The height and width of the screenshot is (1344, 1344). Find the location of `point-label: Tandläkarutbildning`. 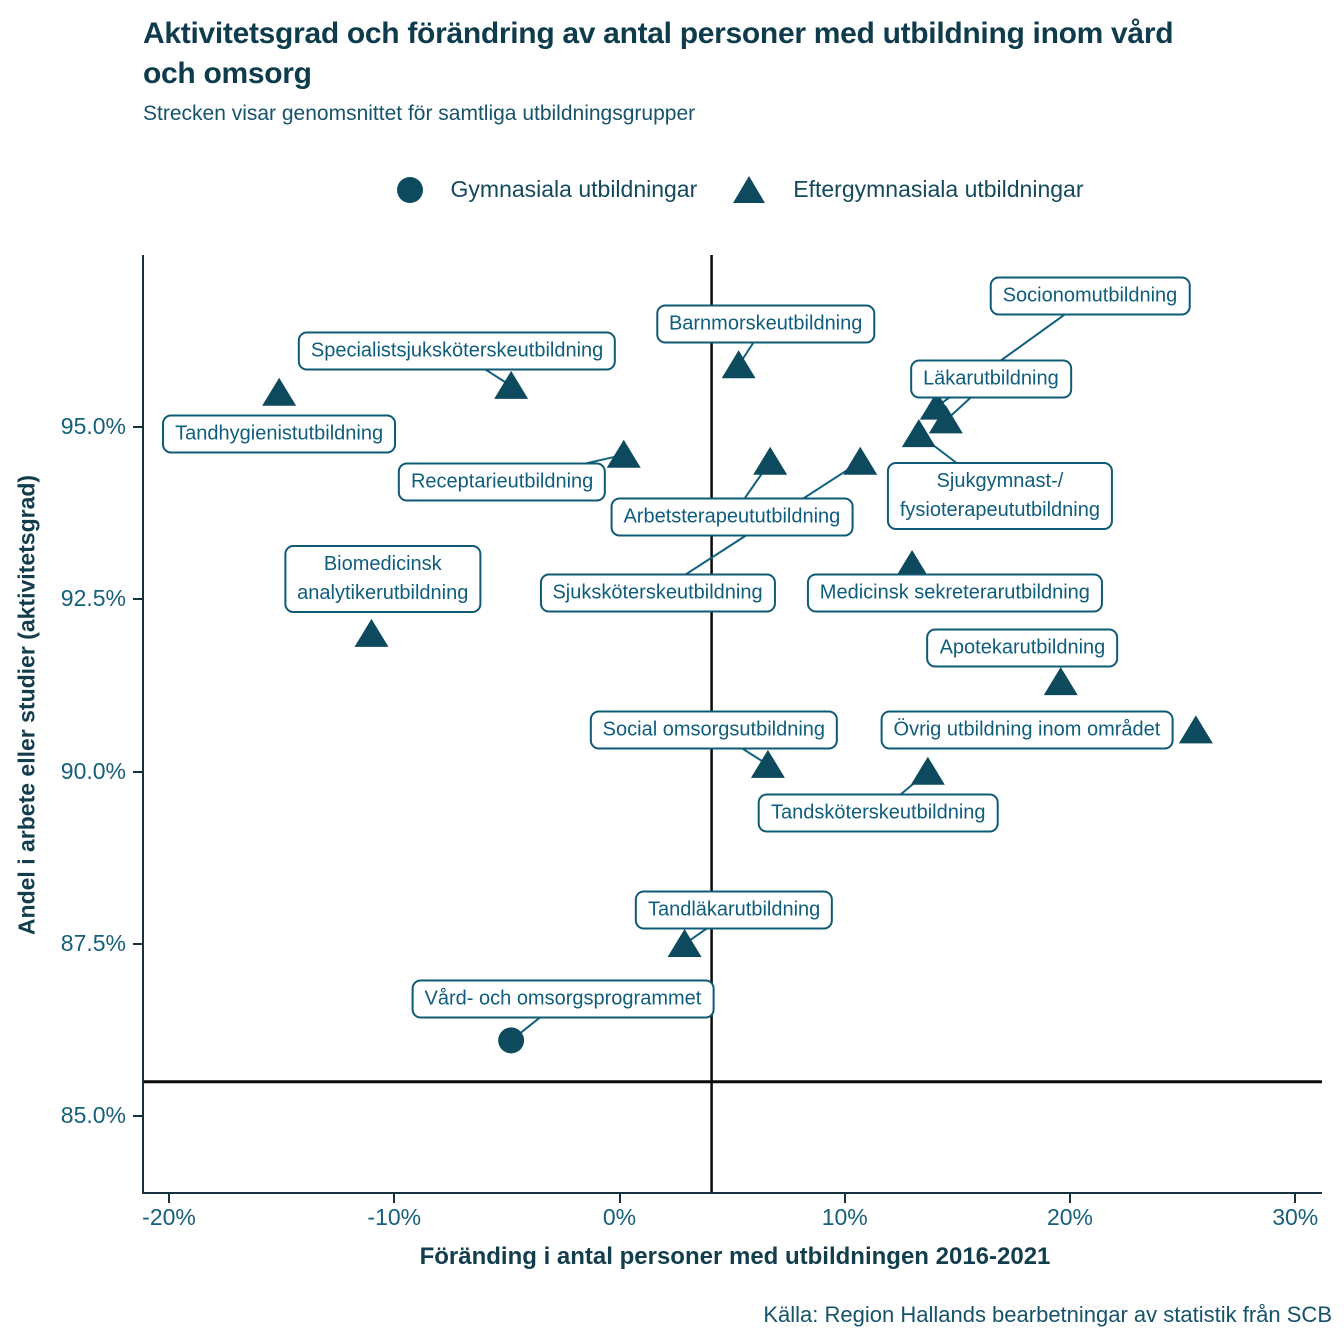

point-label: Tandläkarutbildning is located at coordinates (734, 910).